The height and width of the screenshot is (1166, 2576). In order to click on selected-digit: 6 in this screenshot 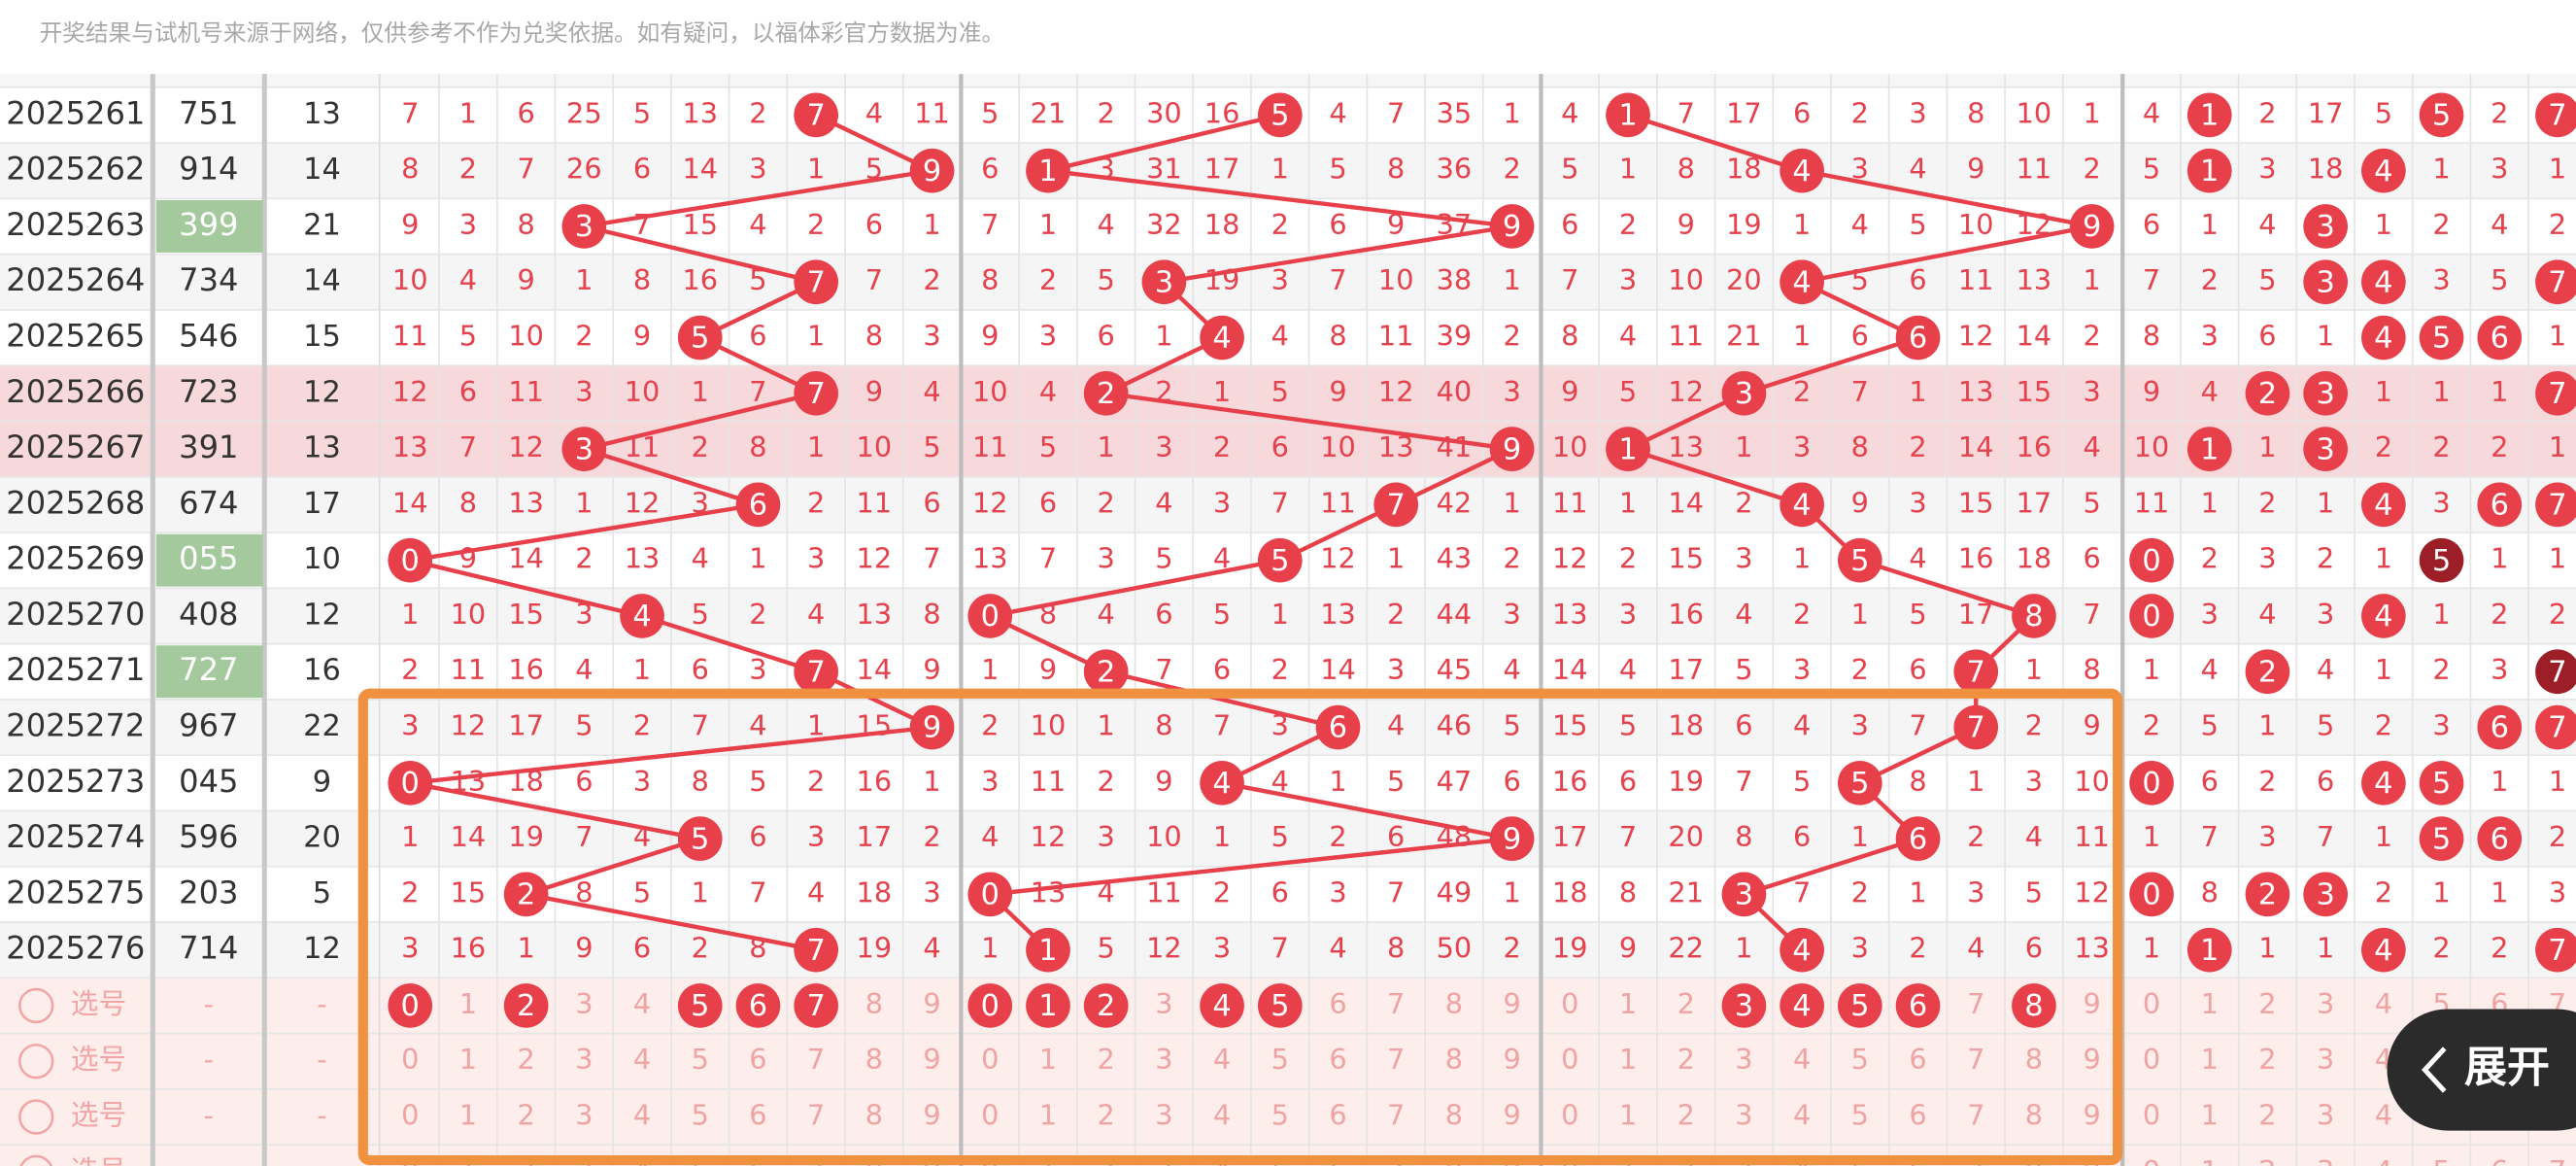, I will do `click(758, 1006)`.